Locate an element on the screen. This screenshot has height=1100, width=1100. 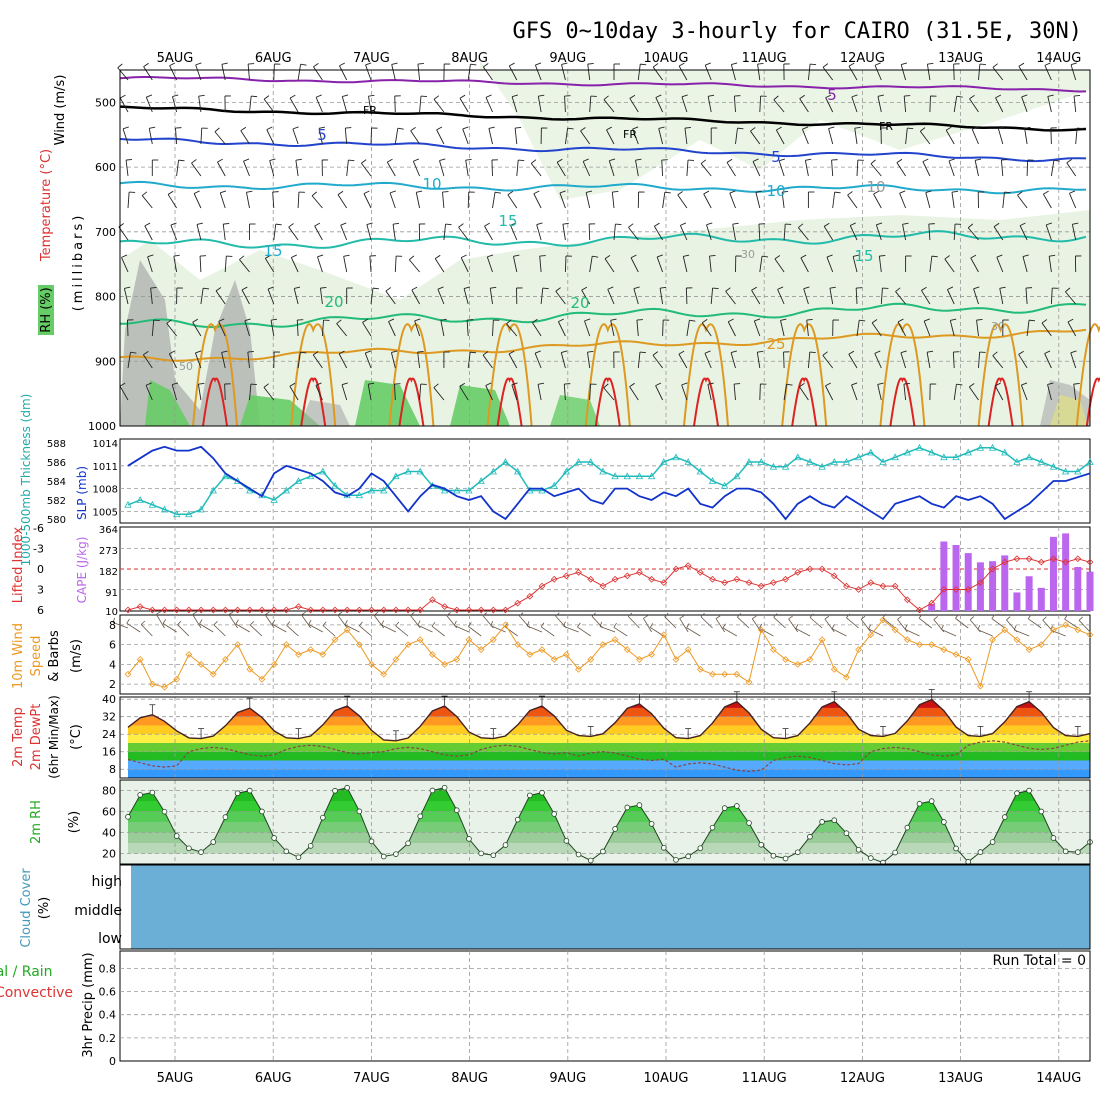
rh2m-tick-label: 40 is located at coordinates (109, 833).